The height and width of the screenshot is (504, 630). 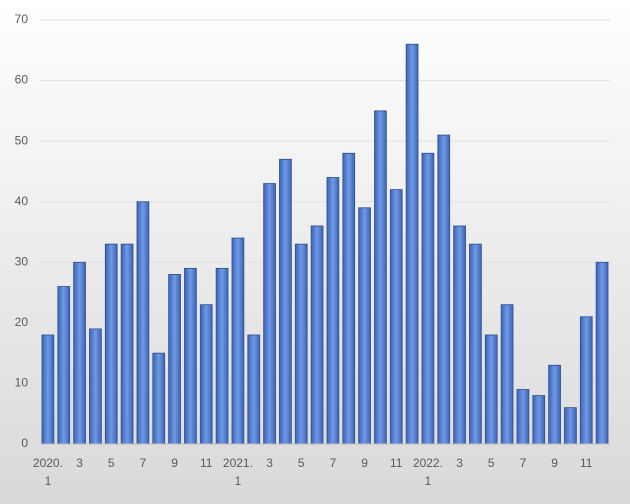 I want to click on y-tick-label: 10, so click(x=22, y=383).